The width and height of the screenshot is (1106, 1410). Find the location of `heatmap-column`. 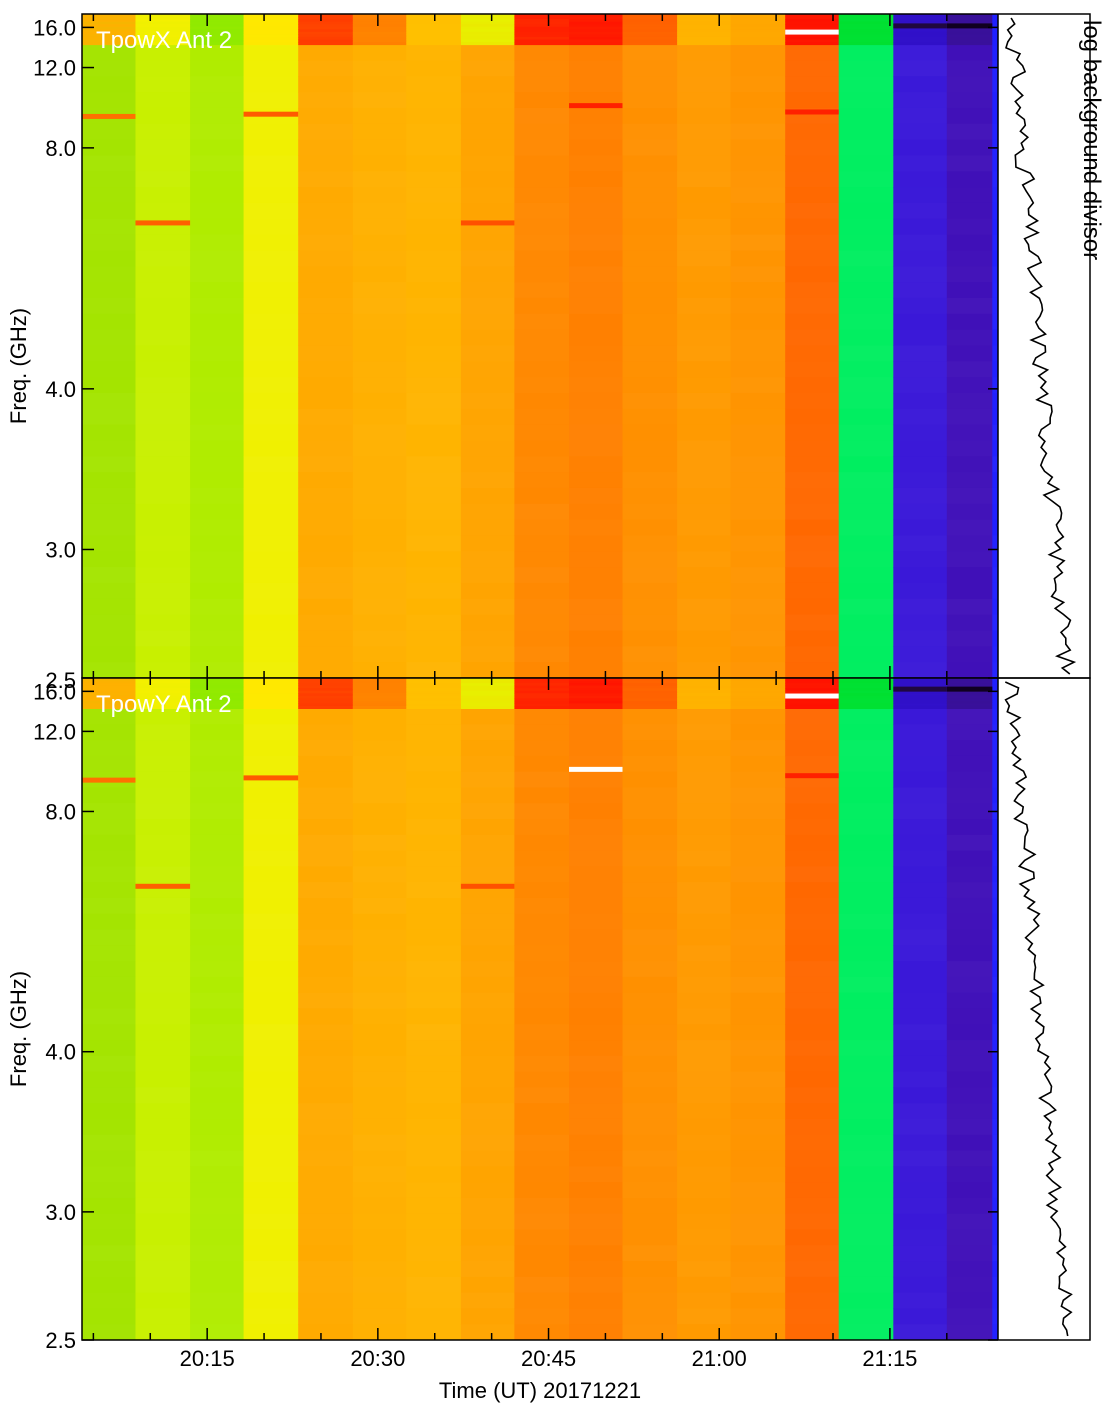

heatmap-column is located at coordinates (379, 1009).